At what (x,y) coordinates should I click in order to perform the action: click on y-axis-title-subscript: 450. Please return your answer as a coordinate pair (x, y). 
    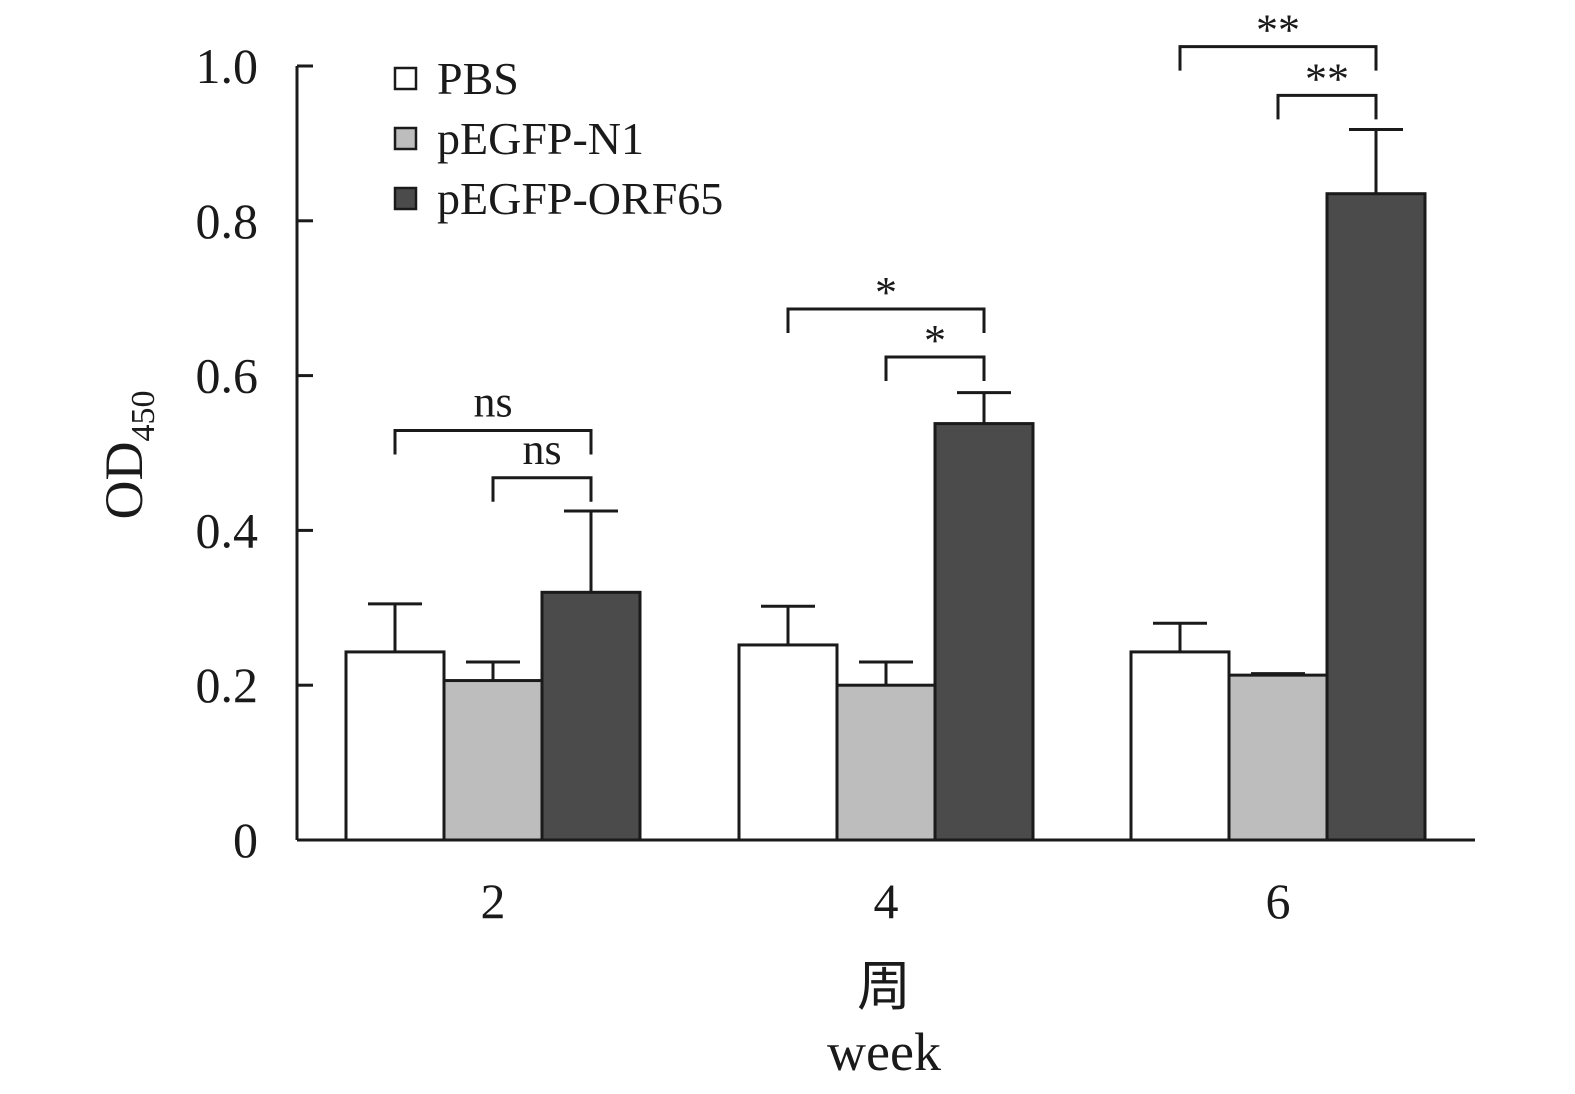
    Looking at the image, I should click on (143, 416).